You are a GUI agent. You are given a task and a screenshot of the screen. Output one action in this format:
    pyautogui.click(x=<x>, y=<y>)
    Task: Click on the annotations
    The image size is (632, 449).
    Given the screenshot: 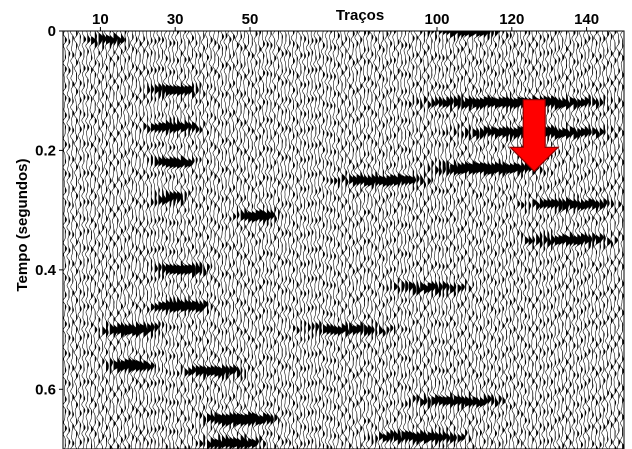 What is the action you would take?
    pyautogui.click(x=534, y=136)
    